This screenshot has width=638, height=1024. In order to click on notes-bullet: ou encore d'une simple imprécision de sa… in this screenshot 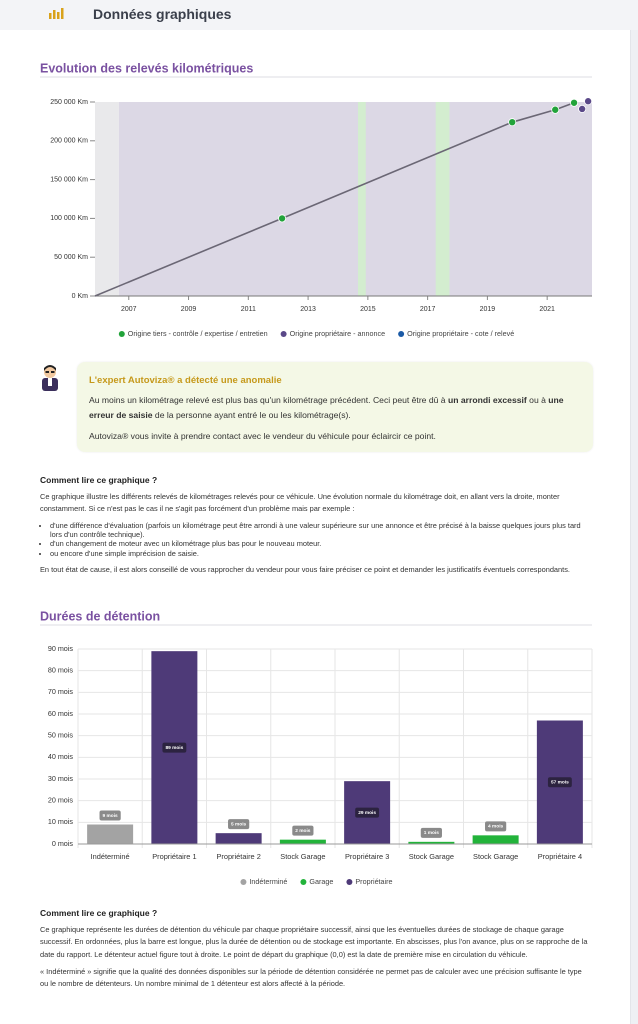, I will do `click(321, 553)`.